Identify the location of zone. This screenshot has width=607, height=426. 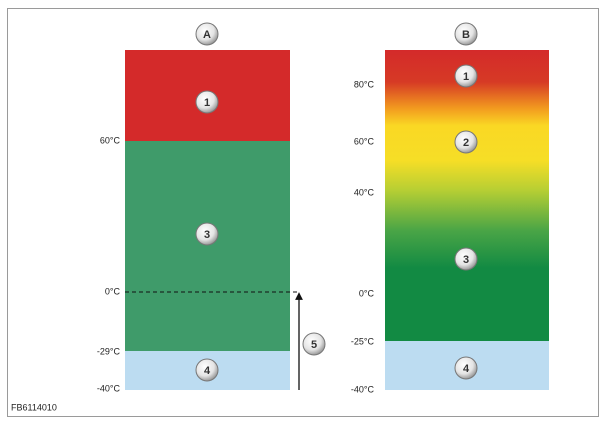
(207, 246).